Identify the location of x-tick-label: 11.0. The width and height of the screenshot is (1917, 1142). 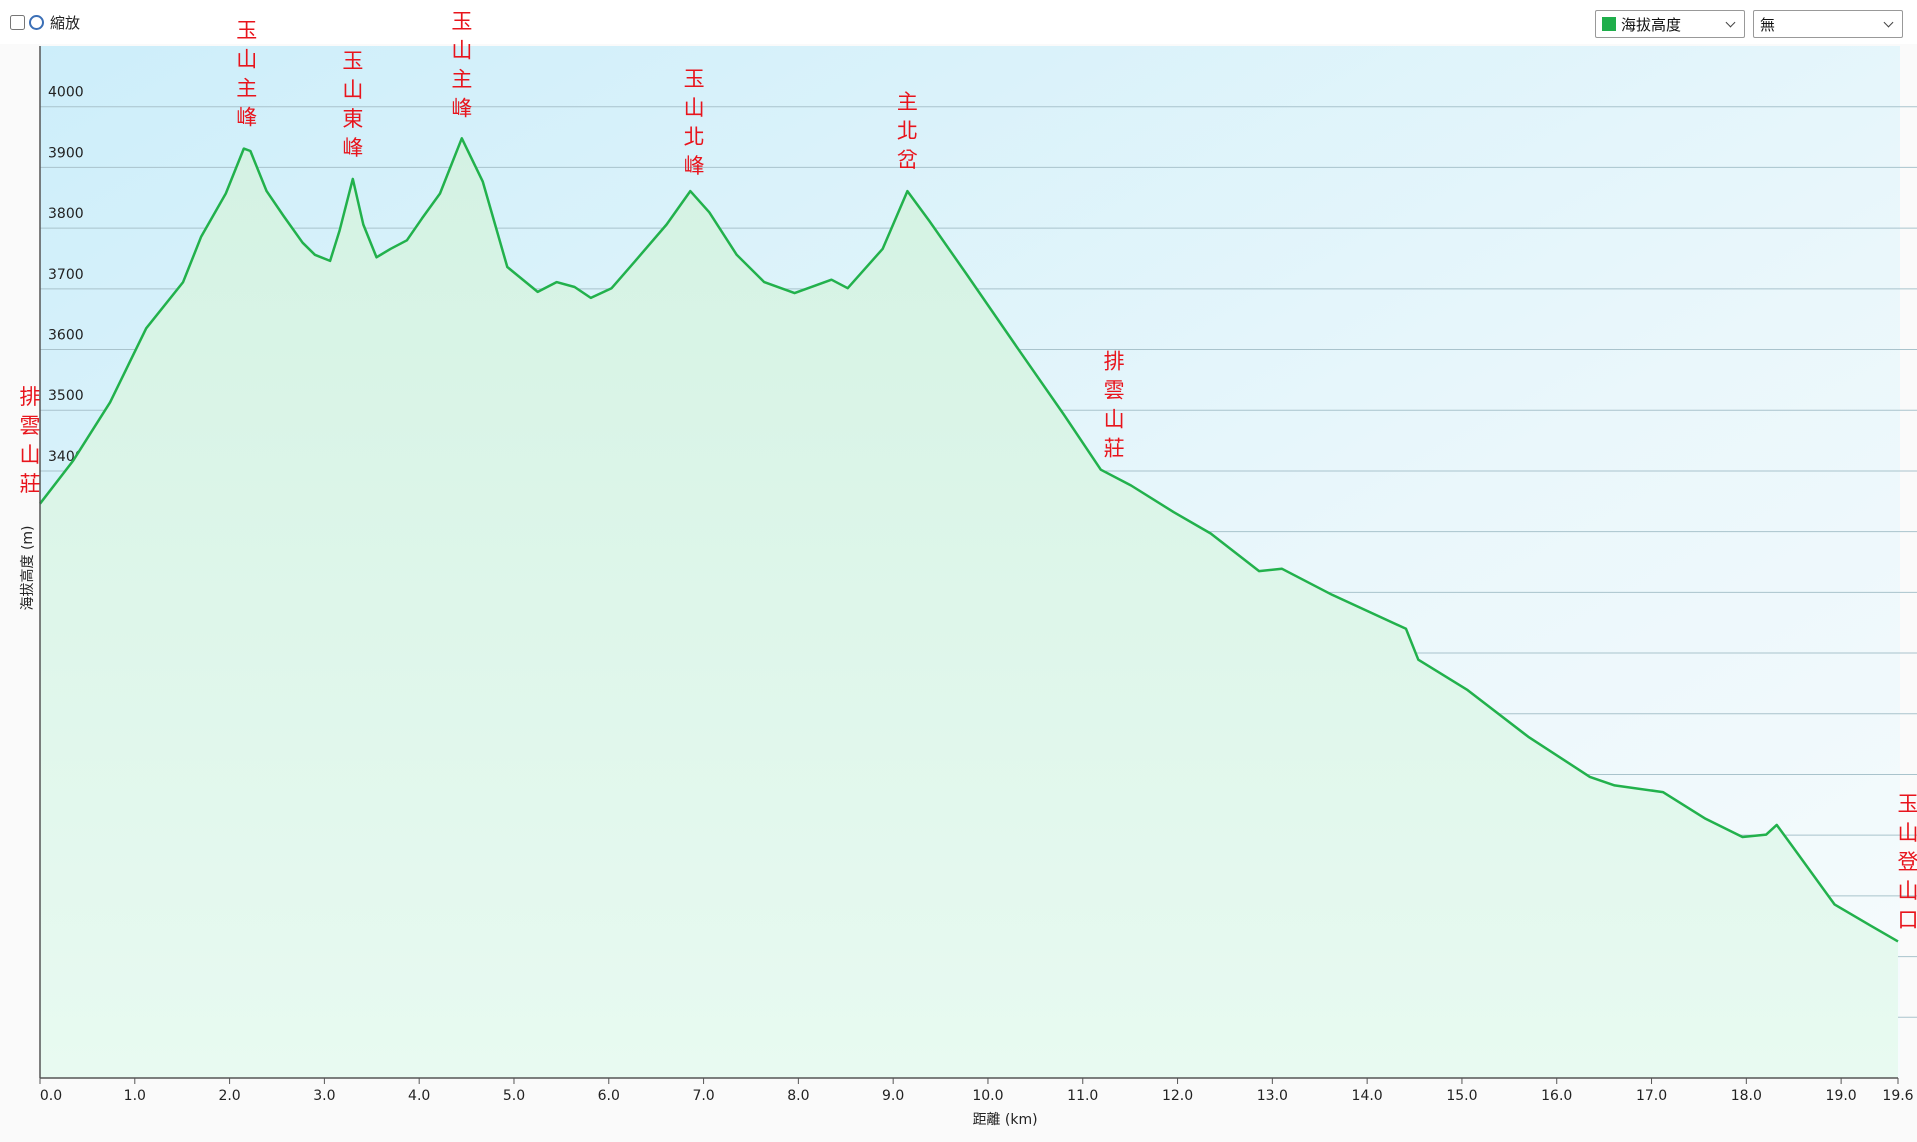
(1082, 1096).